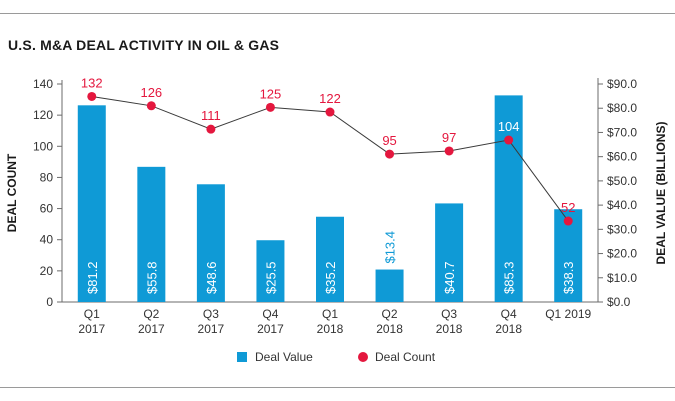 This screenshot has width=675, height=401. Describe the element at coordinates (405, 357) in the screenshot. I see `legend-label-deal-count: Deal Count` at that location.